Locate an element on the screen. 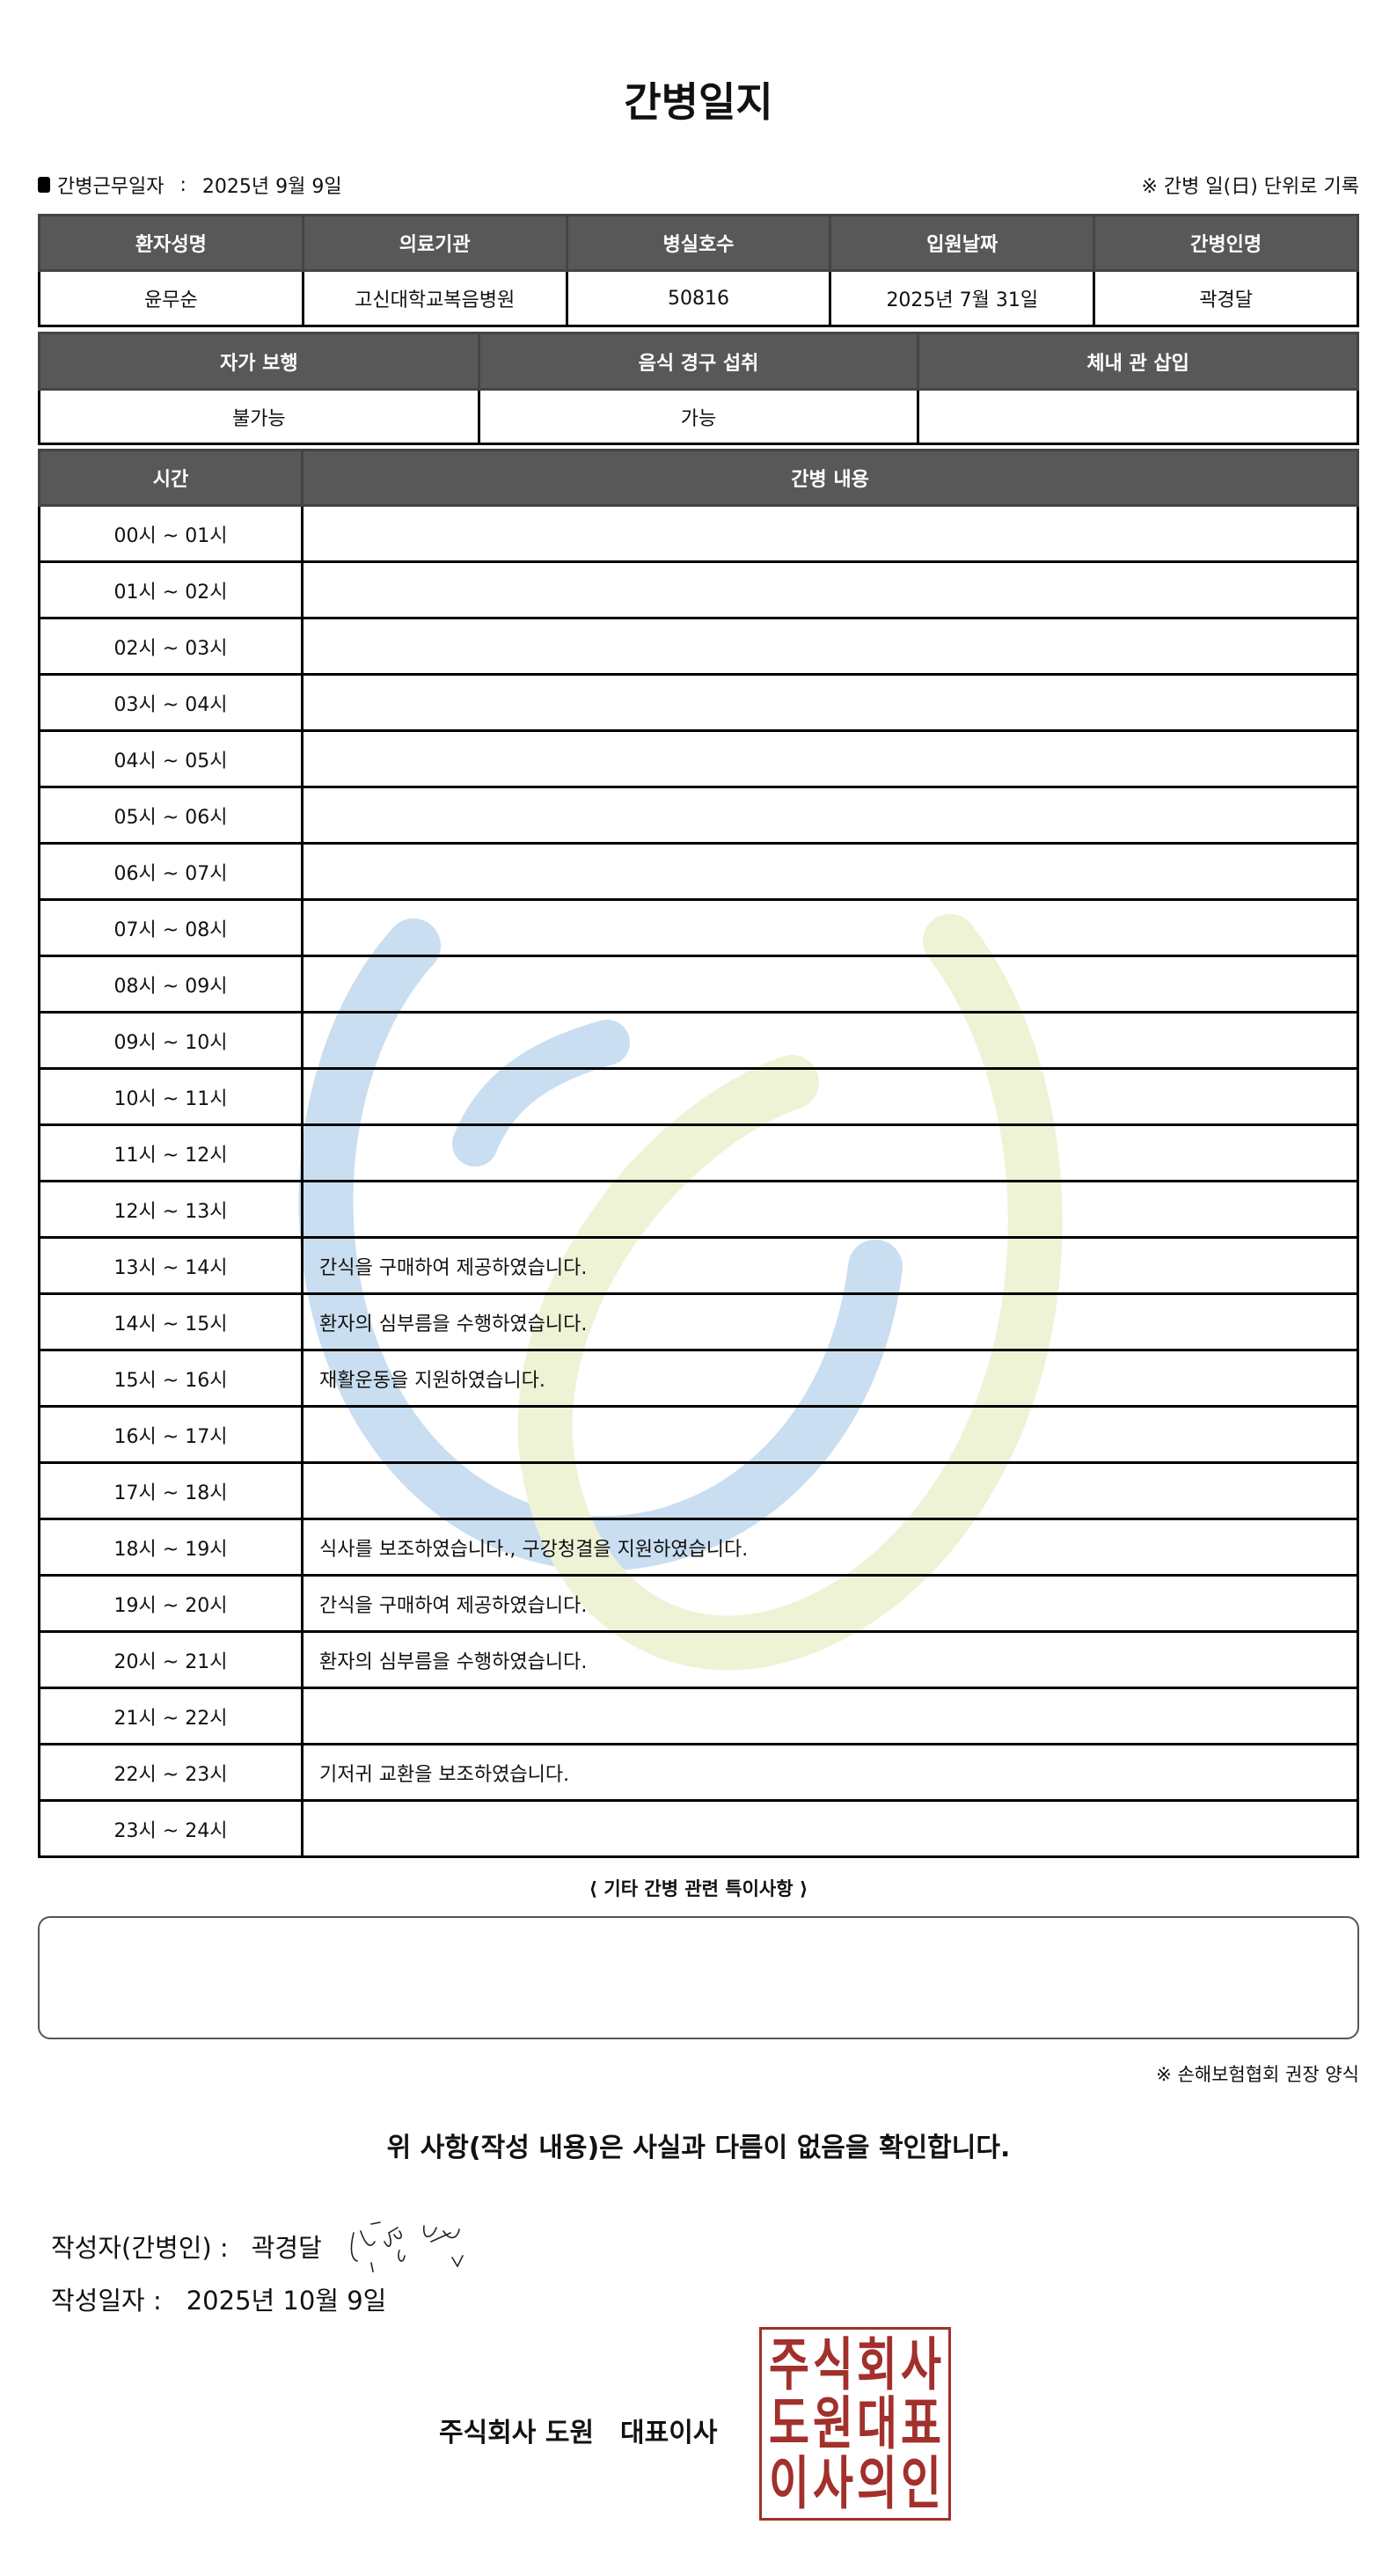  log-time: 04시 ~ 05시 is located at coordinates (171, 758).